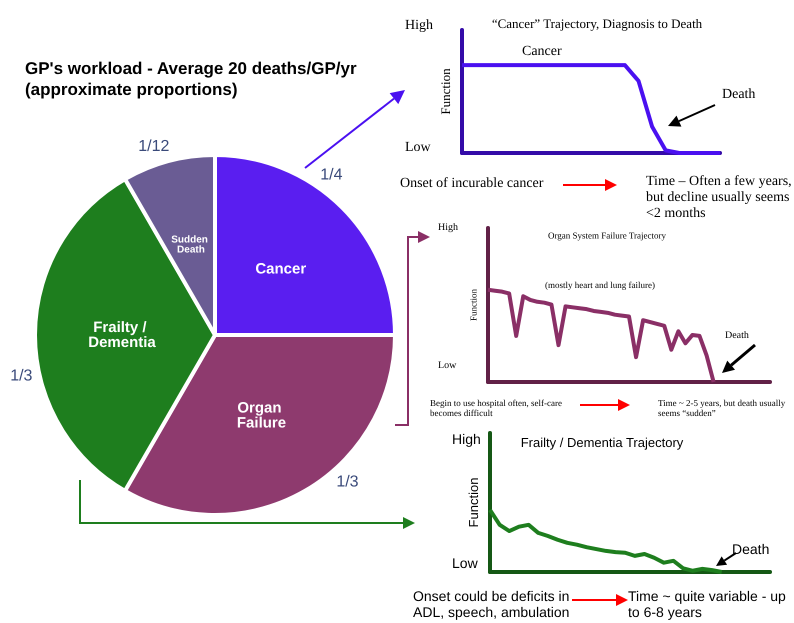 The width and height of the screenshot is (794, 623). What do you see at coordinates (542, 52) in the screenshot?
I see `text: Cancer` at bounding box center [542, 52].